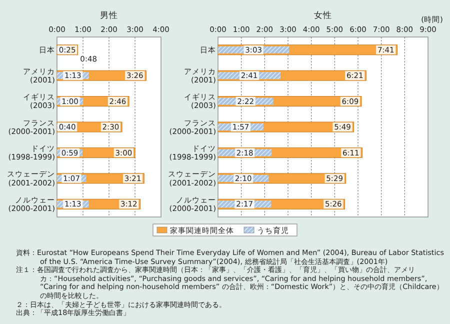 This screenshot has width=450, height=324. Describe the element at coordinates (323, 15) in the screenshot. I see `chart-title: 女性` at that location.